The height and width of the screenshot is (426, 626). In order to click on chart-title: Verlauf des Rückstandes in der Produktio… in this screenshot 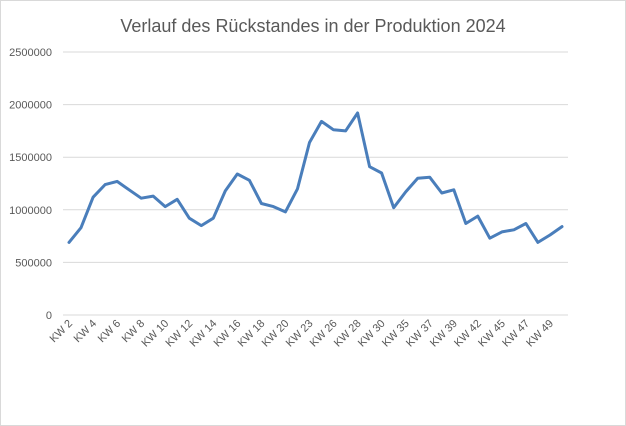, I will do `click(313, 26)`.